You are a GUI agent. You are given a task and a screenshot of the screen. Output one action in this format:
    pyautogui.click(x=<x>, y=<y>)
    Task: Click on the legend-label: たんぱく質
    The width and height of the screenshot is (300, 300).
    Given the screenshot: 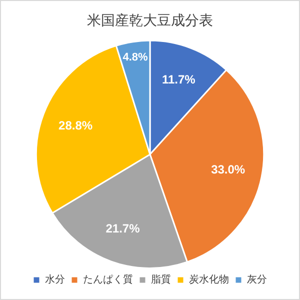 What is the action you would take?
    pyautogui.click(x=108, y=280)
    